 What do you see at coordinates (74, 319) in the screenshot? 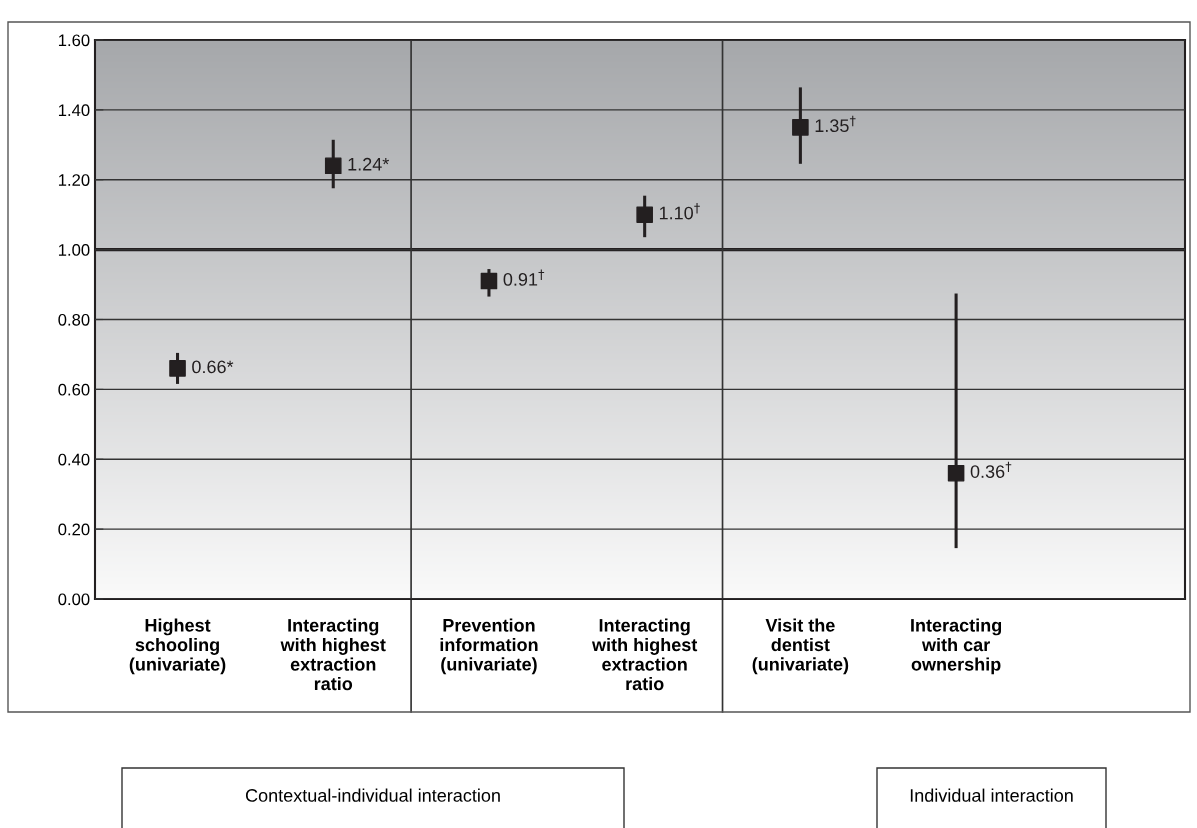
I see `y-tick-label: 0.80` at bounding box center [74, 319].